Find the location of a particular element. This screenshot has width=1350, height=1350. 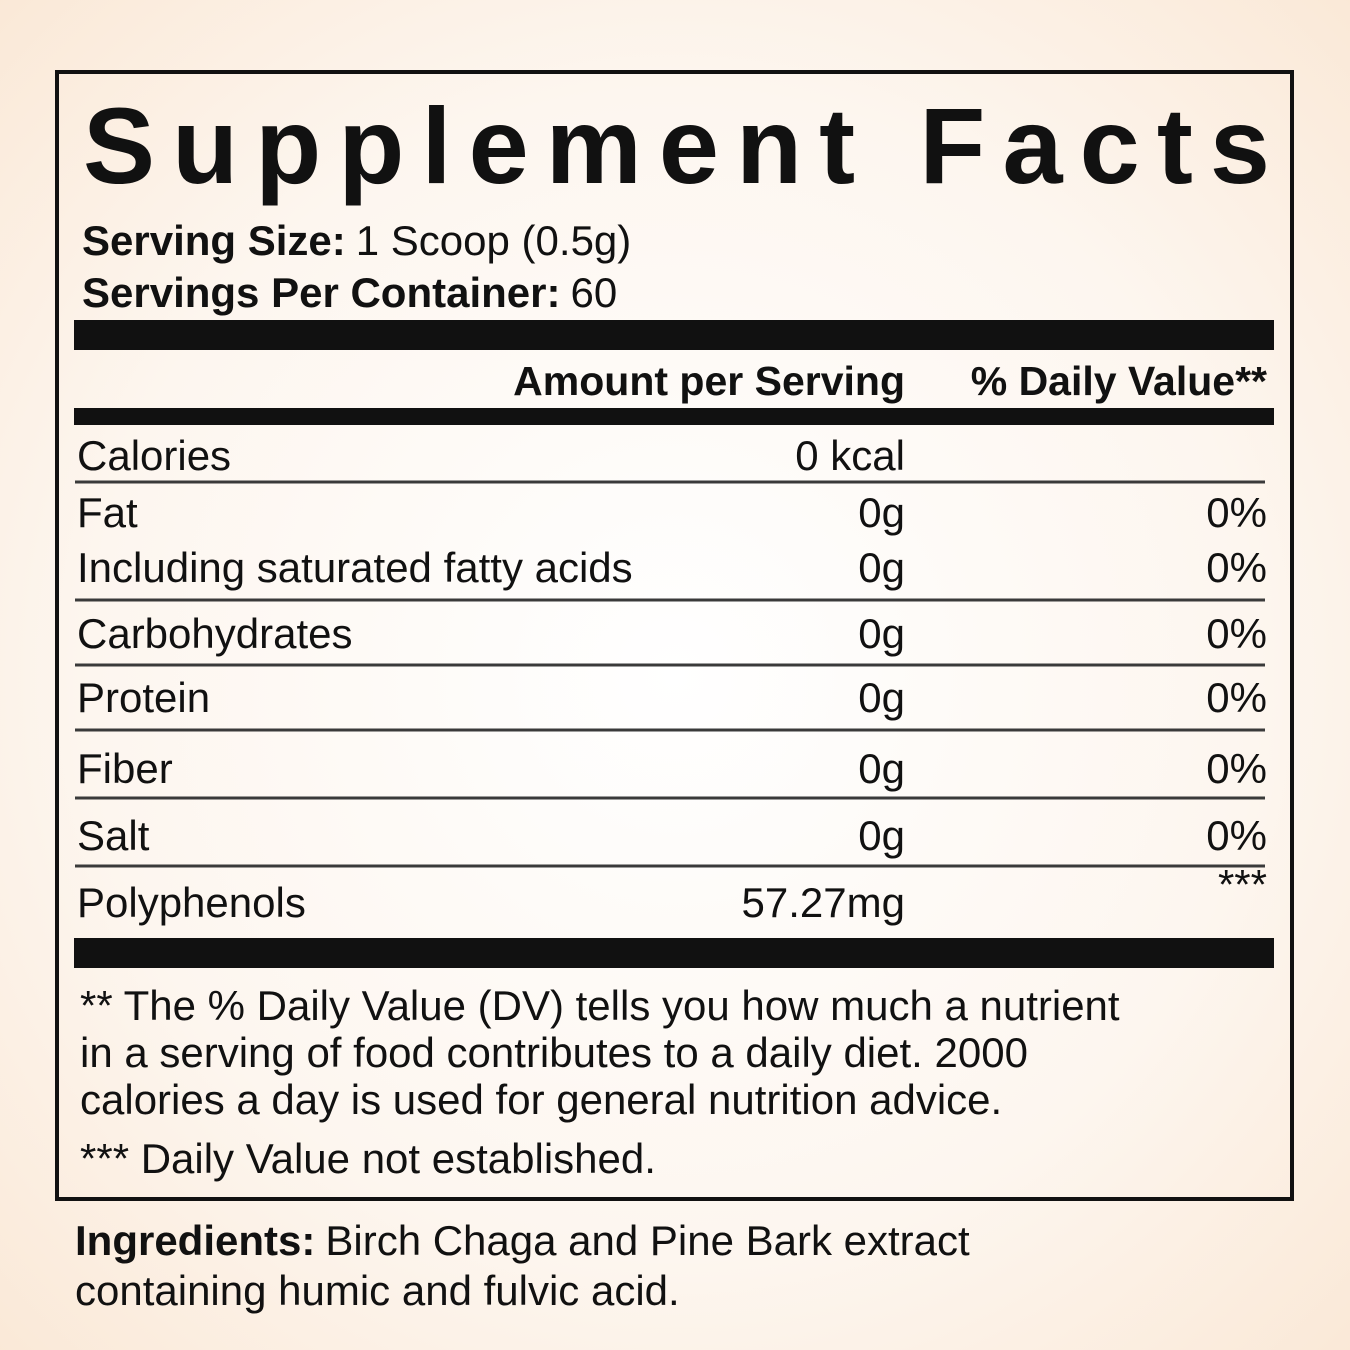

servings-per-container: Servings Per Container: 60 is located at coordinates (349, 292).